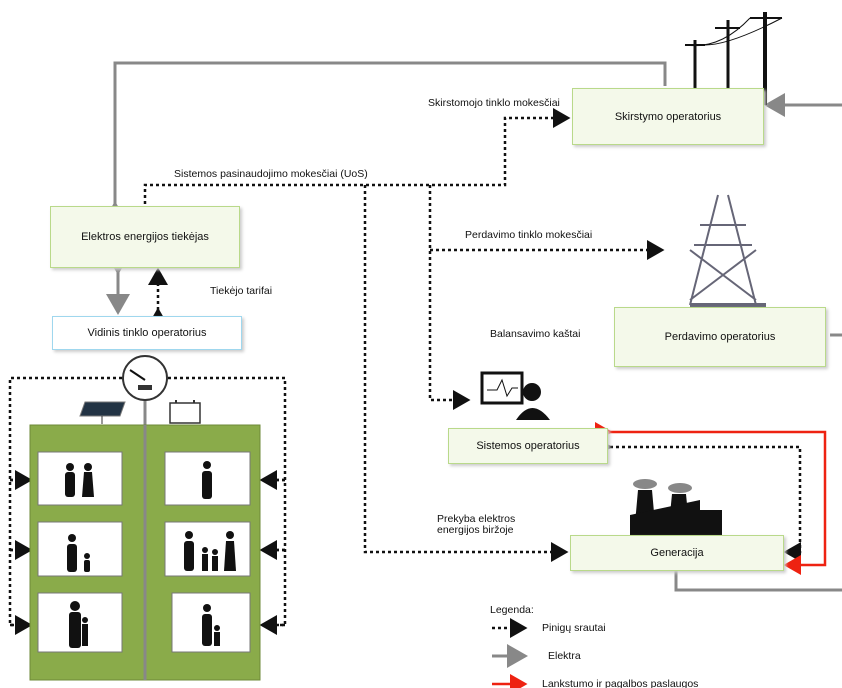 The height and width of the screenshot is (688, 842). What do you see at coordinates (535, 334) in the screenshot?
I see `edge-label: Balansavimo kaštai` at bounding box center [535, 334].